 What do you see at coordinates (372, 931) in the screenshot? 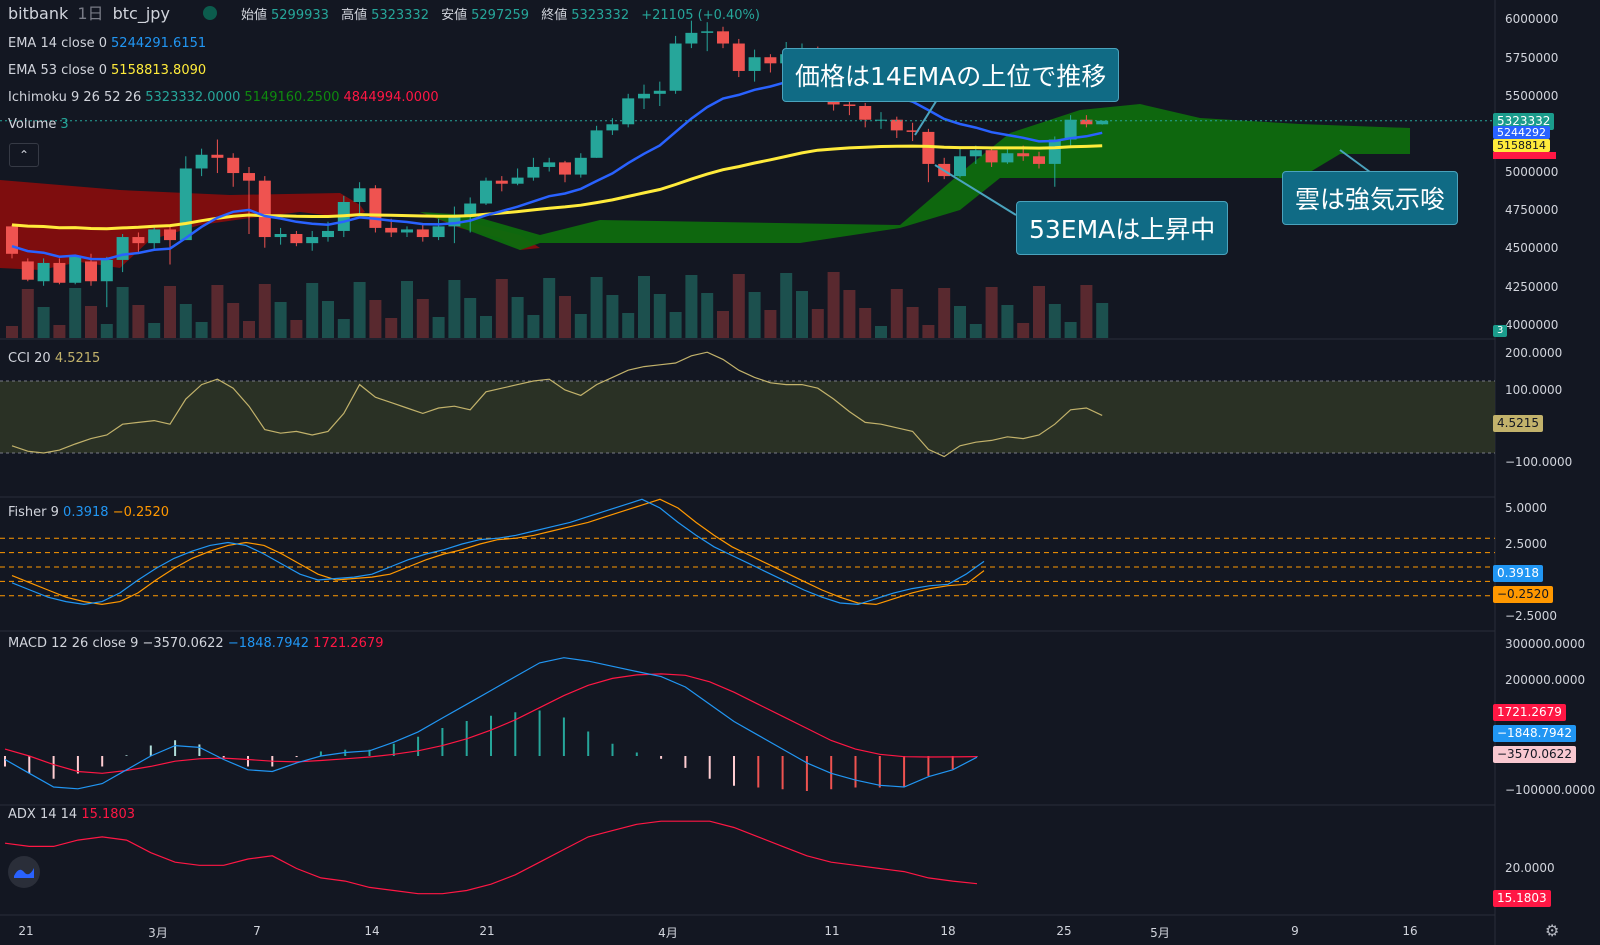
I see `x-axis-tick: 14` at bounding box center [372, 931].